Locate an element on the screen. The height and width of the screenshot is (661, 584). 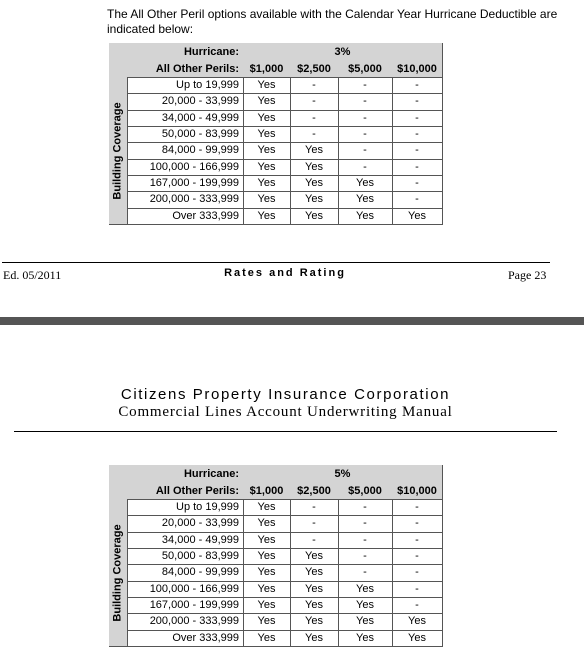
column-header: $5,000 is located at coordinates (365, 69).